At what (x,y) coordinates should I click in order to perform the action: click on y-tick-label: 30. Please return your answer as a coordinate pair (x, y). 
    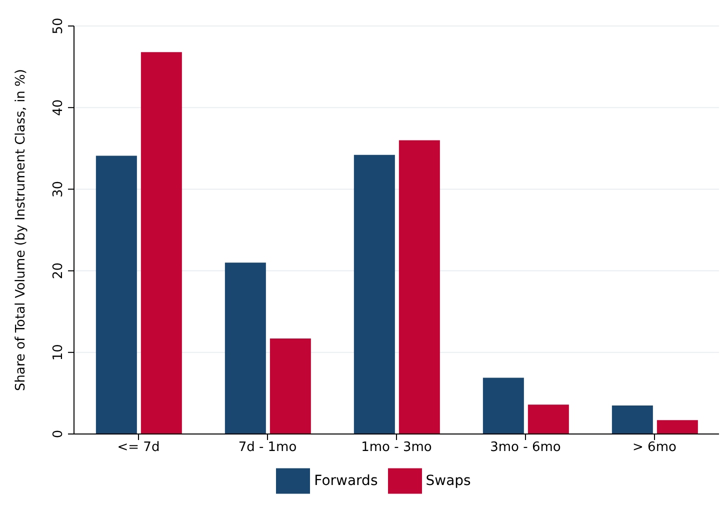
    Looking at the image, I should click on (58, 189).